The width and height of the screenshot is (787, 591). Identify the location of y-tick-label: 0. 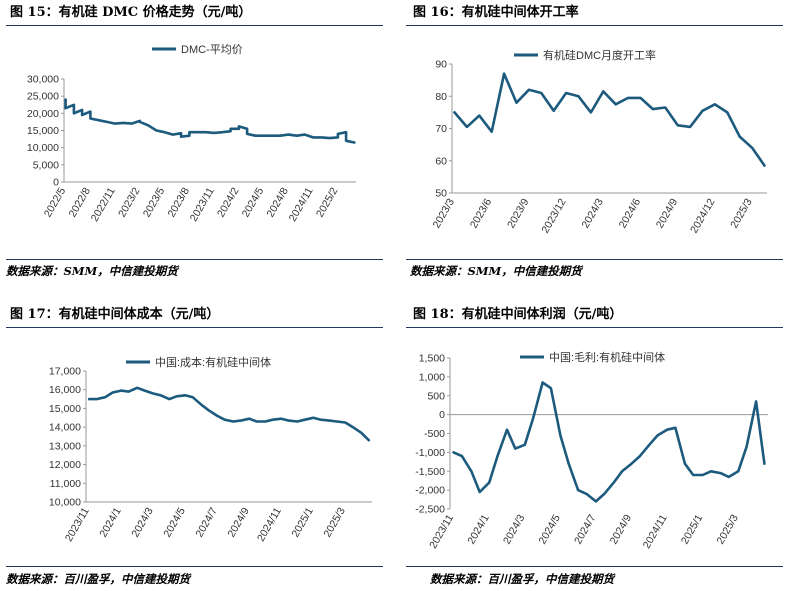
(442, 415).